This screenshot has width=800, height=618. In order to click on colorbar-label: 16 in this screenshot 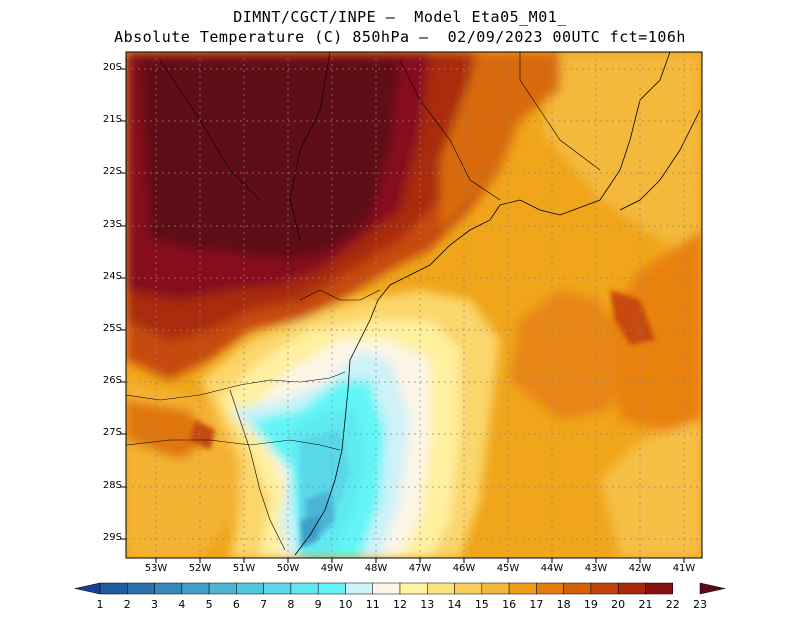, I will do `click(509, 604)`.